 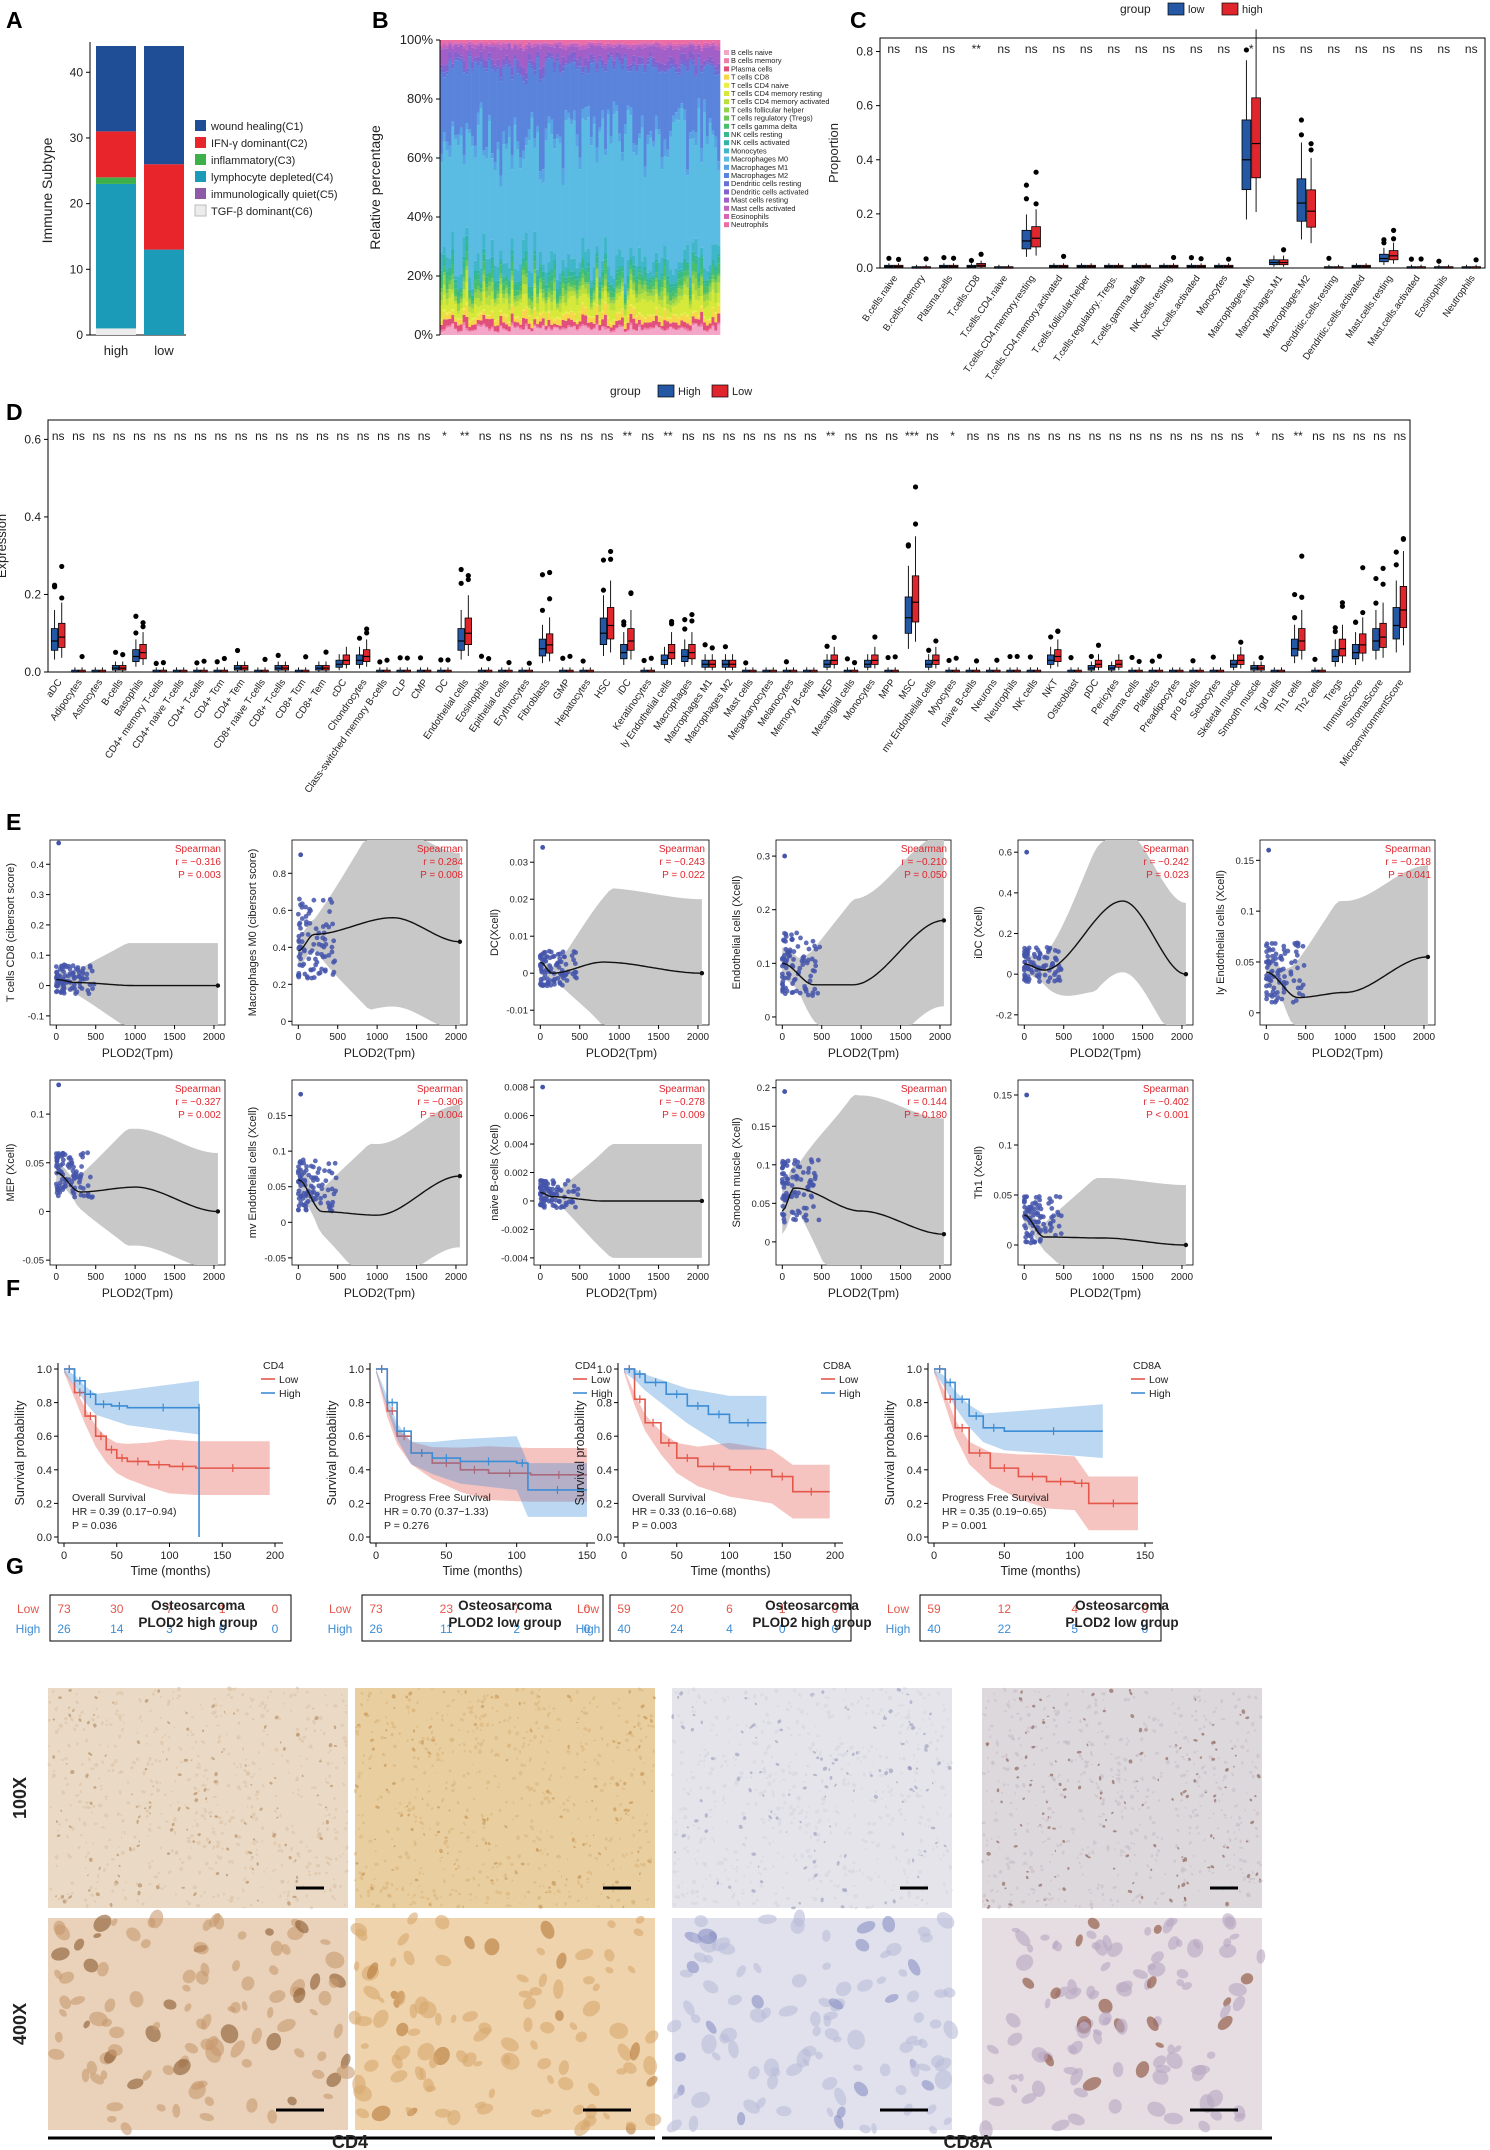 I want to click on x-tick-label: 500, so click(x=579, y=1277).